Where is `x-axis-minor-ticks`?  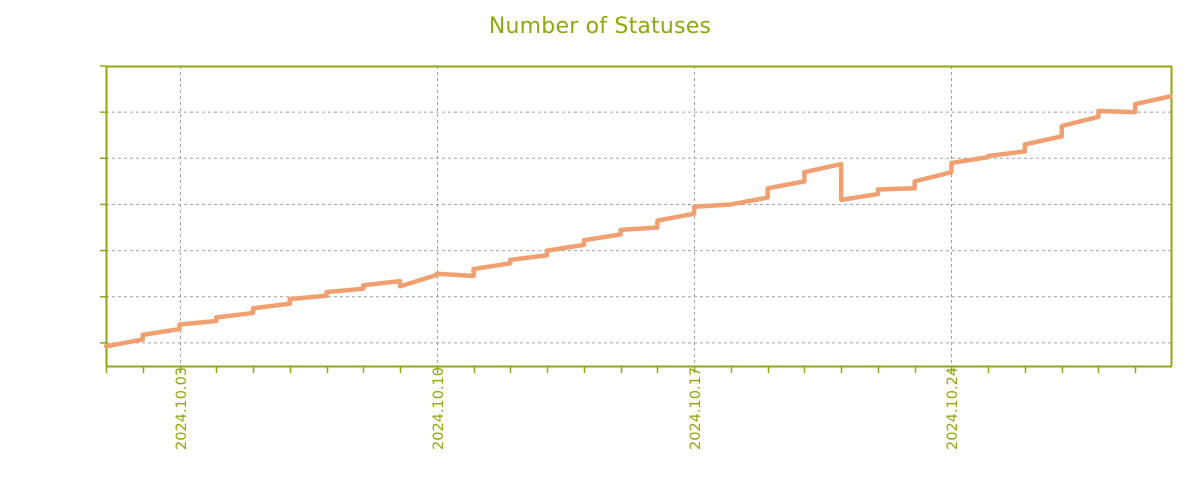
x-axis-minor-ticks is located at coordinates (621, 369).